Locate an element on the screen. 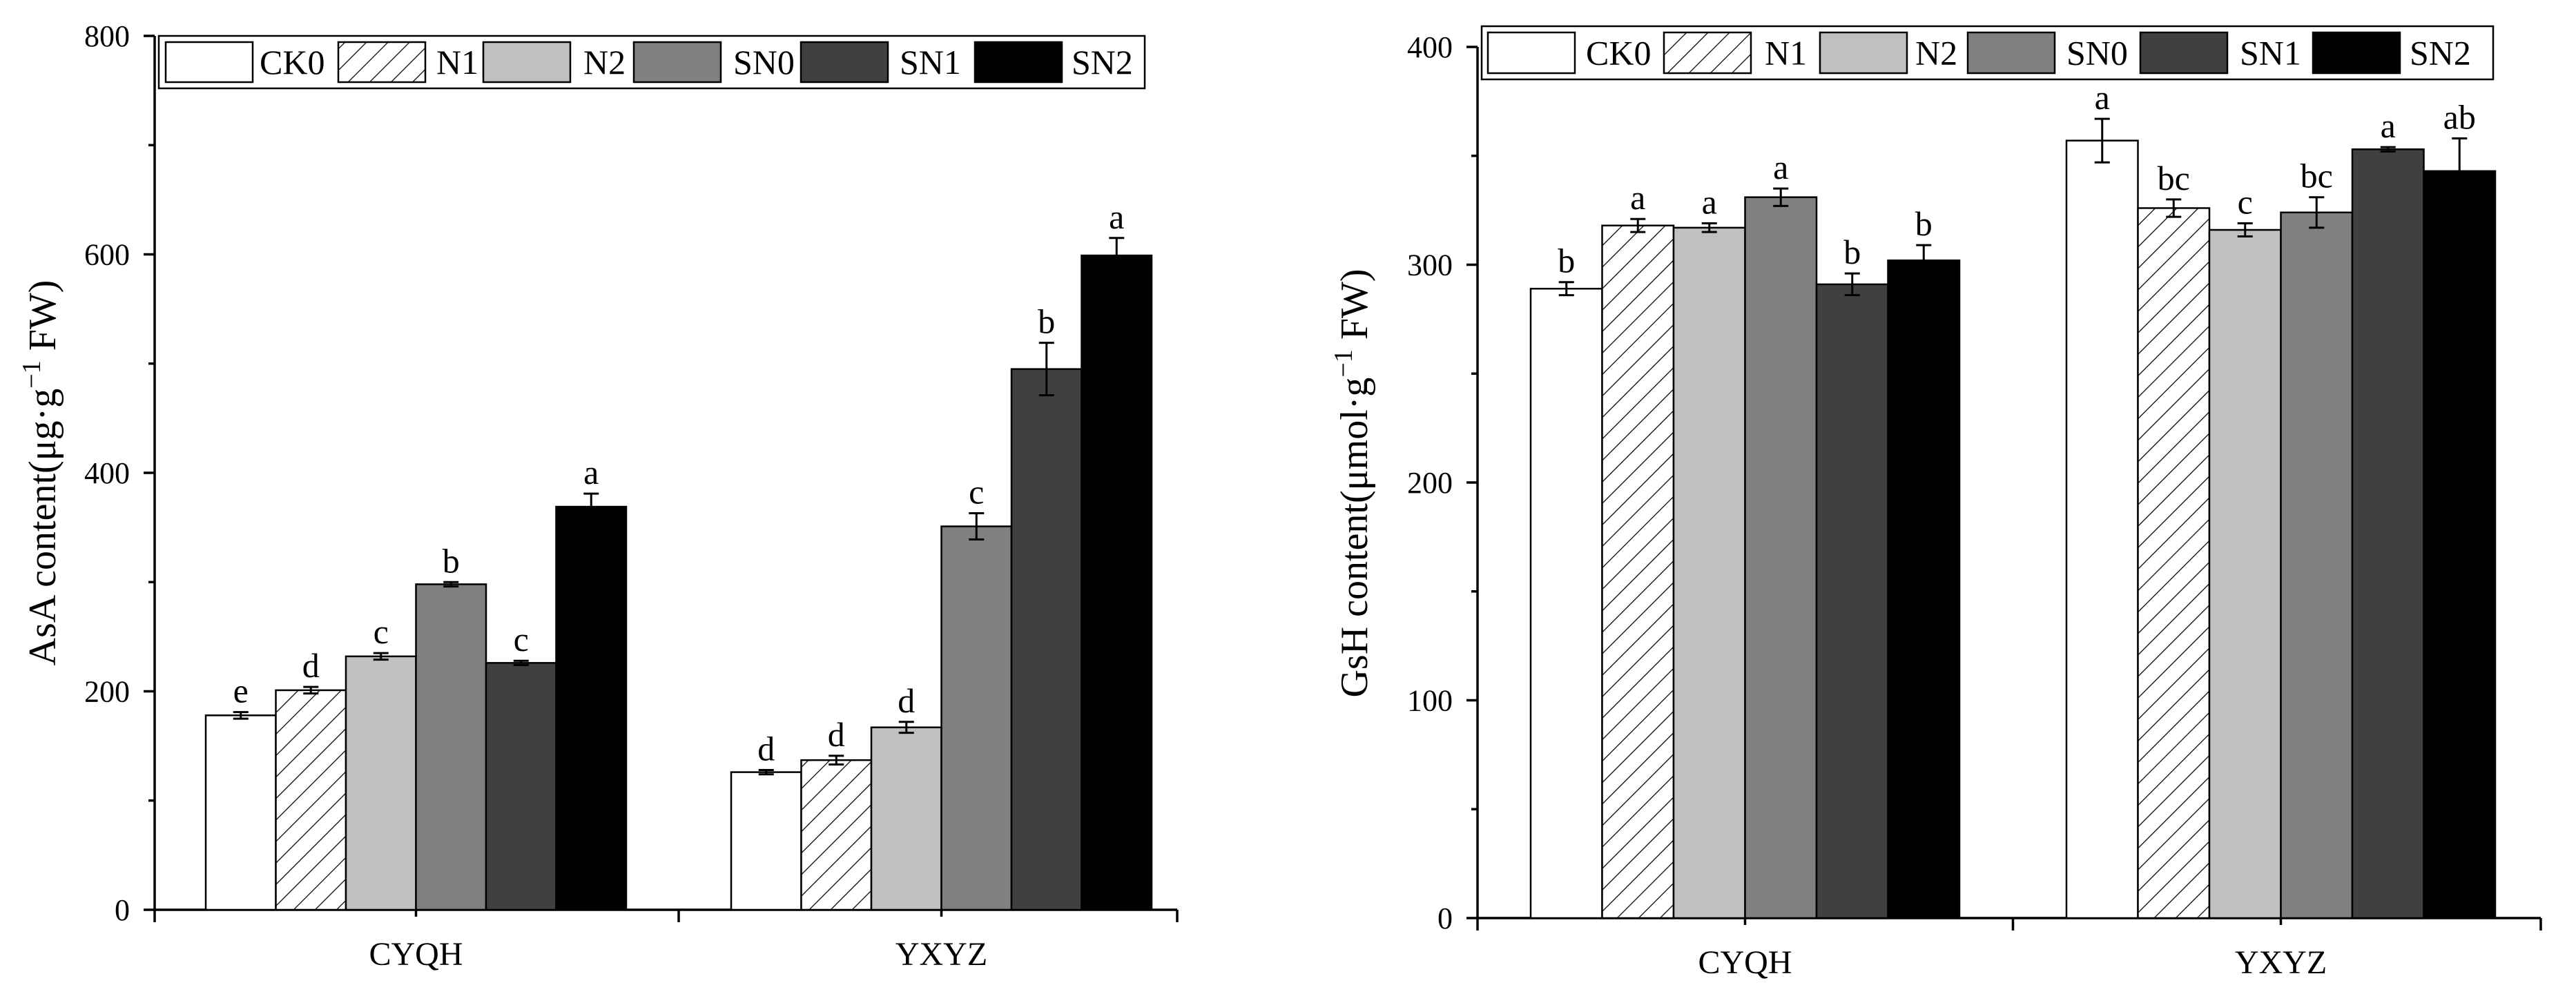  y-tick-label: 100 is located at coordinates (1430, 701).